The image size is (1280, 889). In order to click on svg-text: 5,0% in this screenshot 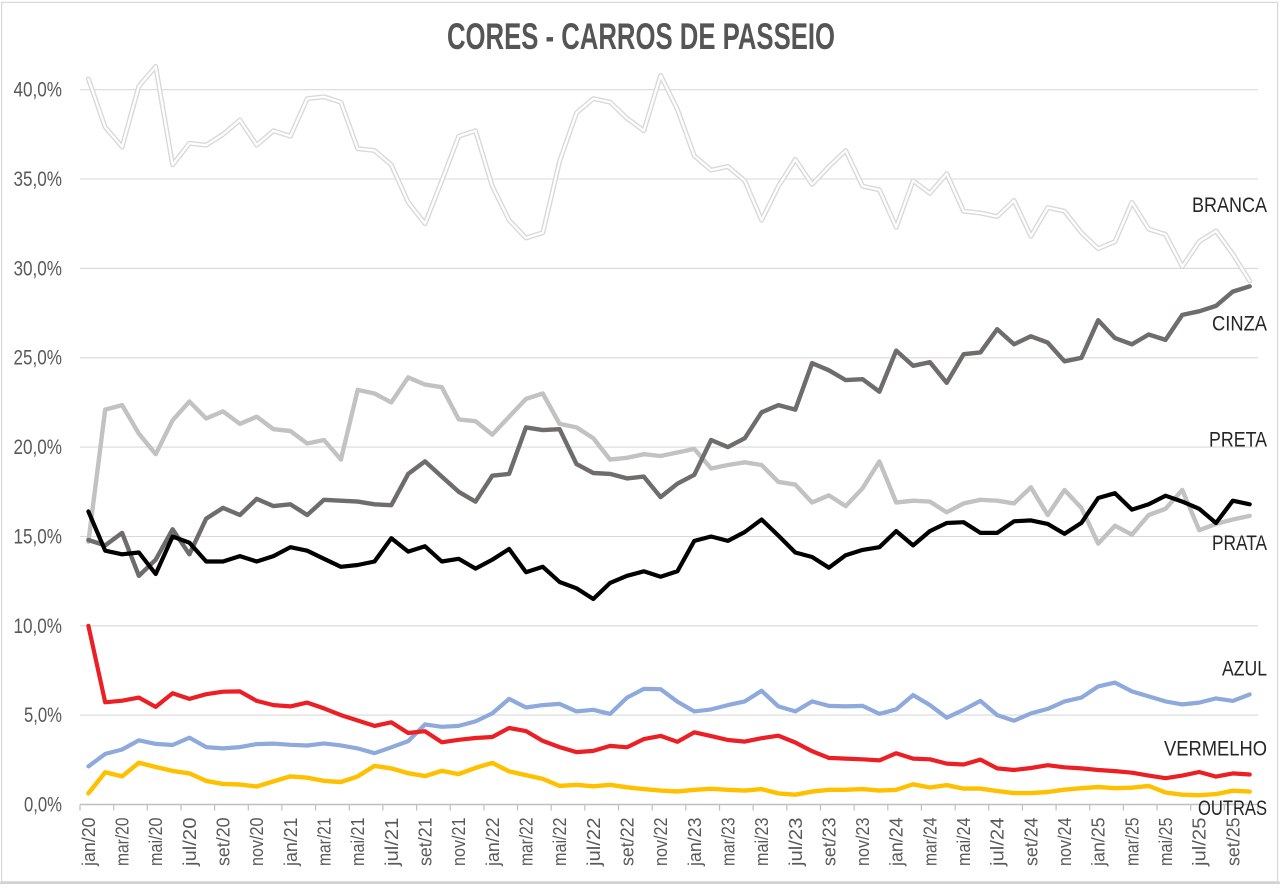, I will do `click(43, 715)`.